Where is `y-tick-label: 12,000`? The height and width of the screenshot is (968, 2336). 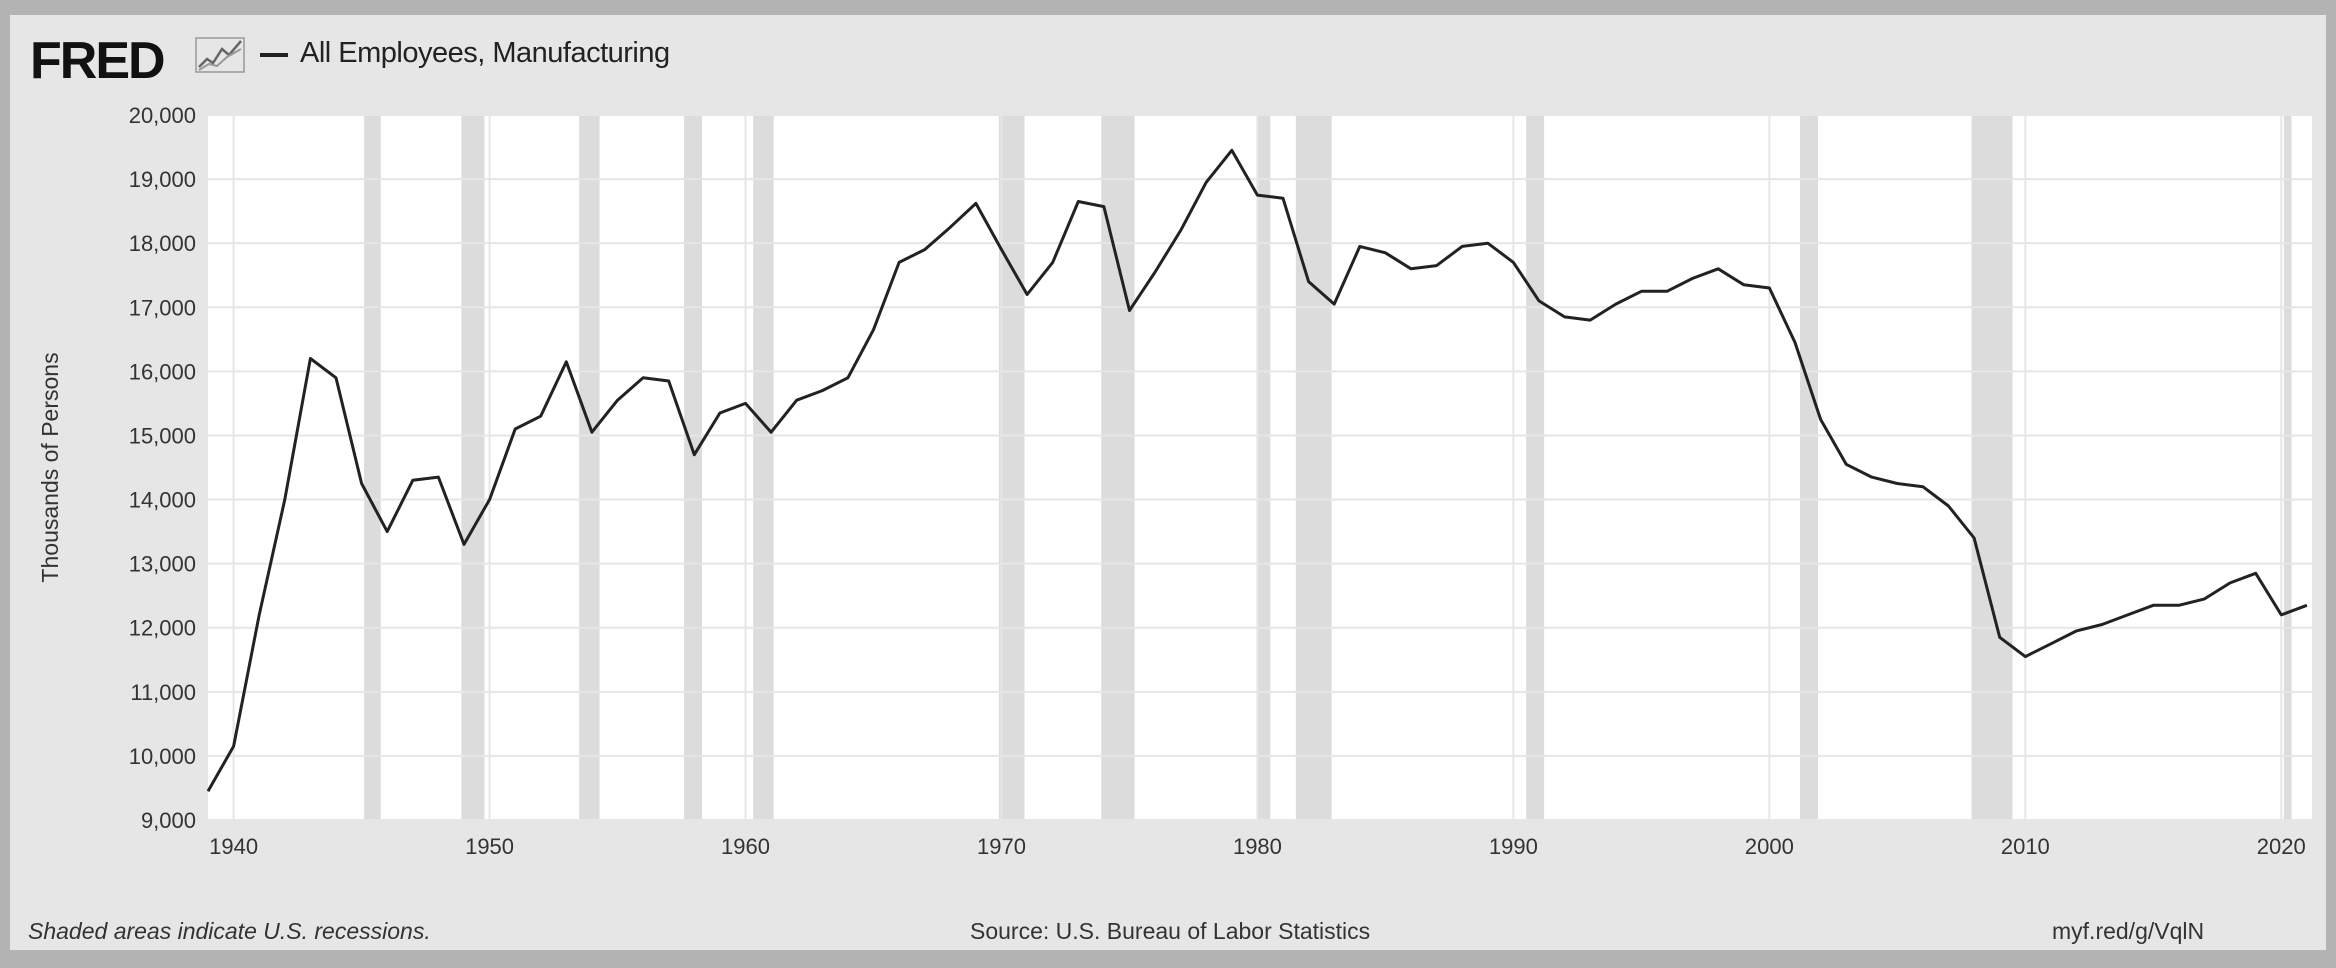
y-tick-label: 12,000 is located at coordinates (162, 628).